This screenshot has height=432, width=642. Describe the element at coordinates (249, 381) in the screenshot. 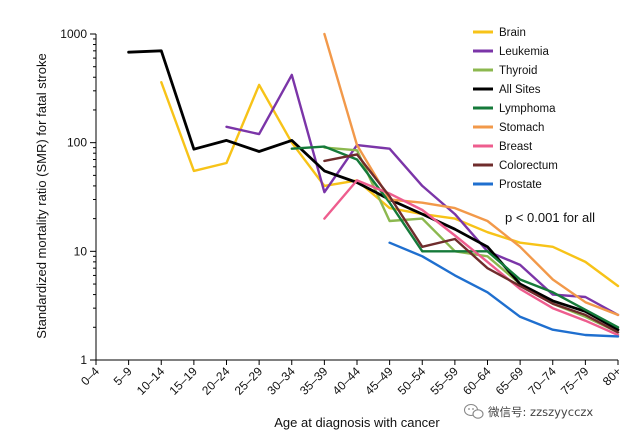

I see `x-tick-label: 25–29` at that location.